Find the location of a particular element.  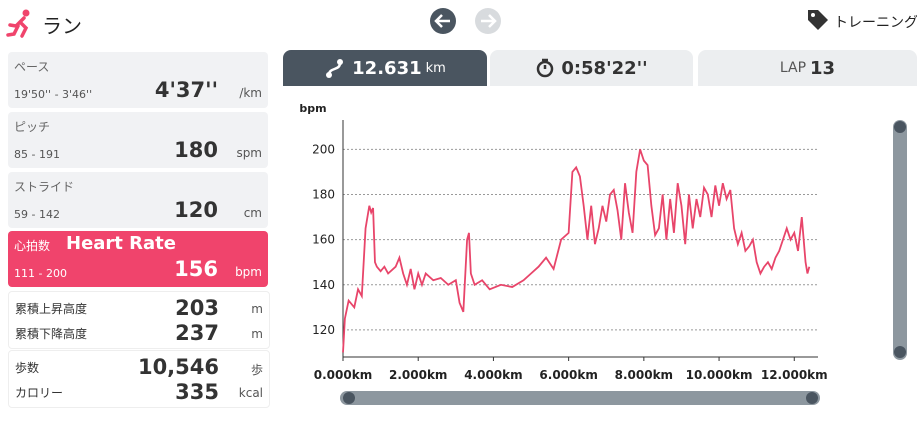

stat-unit: bpm is located at coordinates (248, 272).